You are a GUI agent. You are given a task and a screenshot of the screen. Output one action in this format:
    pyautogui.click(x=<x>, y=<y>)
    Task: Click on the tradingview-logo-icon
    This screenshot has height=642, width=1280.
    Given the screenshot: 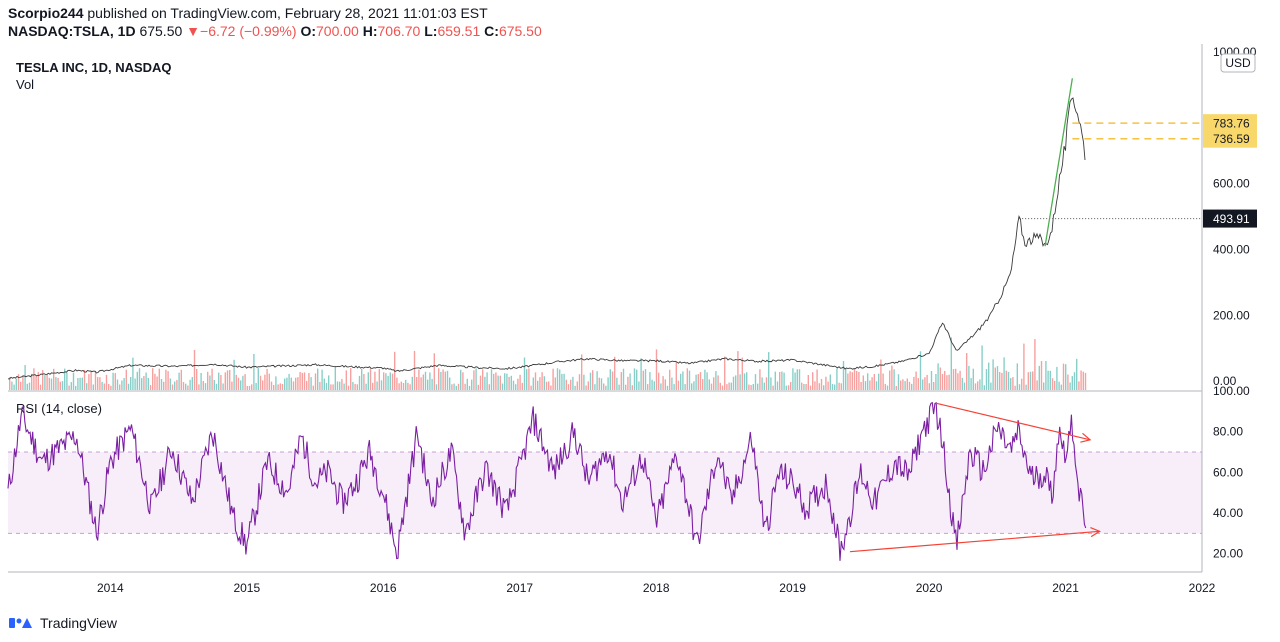 What is the action you would take?
    pyautogui.click(x=21, y=623)
    